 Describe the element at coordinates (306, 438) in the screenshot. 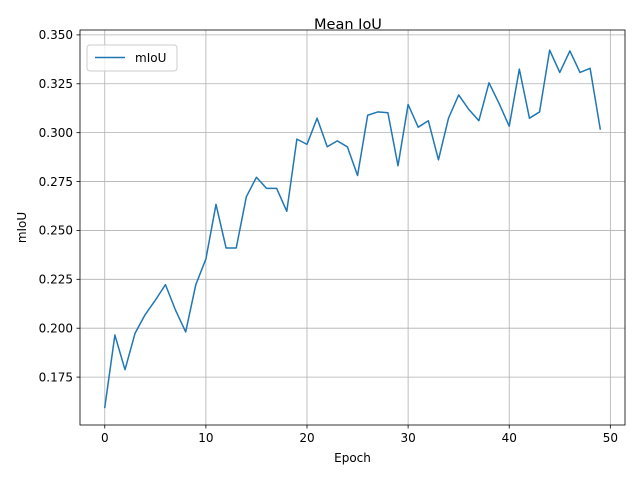

I see `x-tick-label: 20` at that location.